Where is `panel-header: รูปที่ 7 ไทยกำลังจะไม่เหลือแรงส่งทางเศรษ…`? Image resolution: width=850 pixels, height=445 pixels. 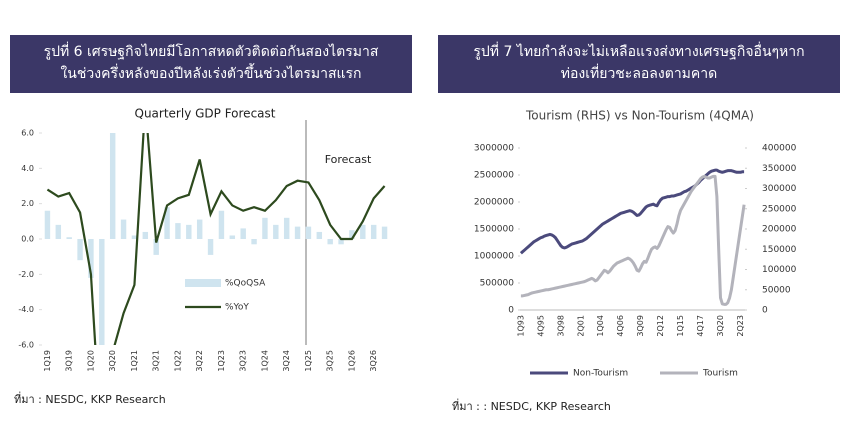 panel-header: รูปที่ 7 ไทยกำลังจะไม่เหลือแรงส่งทางเศรษ… is located at coordinates (639, 64).